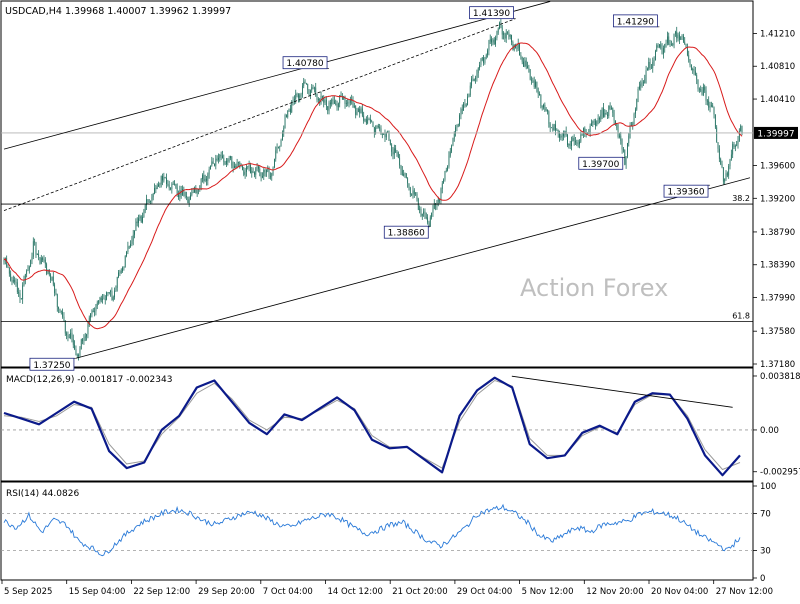  Describe the element at coordinates (635, 22) in the screenshot. I see `price-annotation-label: 1.41290` at that location.